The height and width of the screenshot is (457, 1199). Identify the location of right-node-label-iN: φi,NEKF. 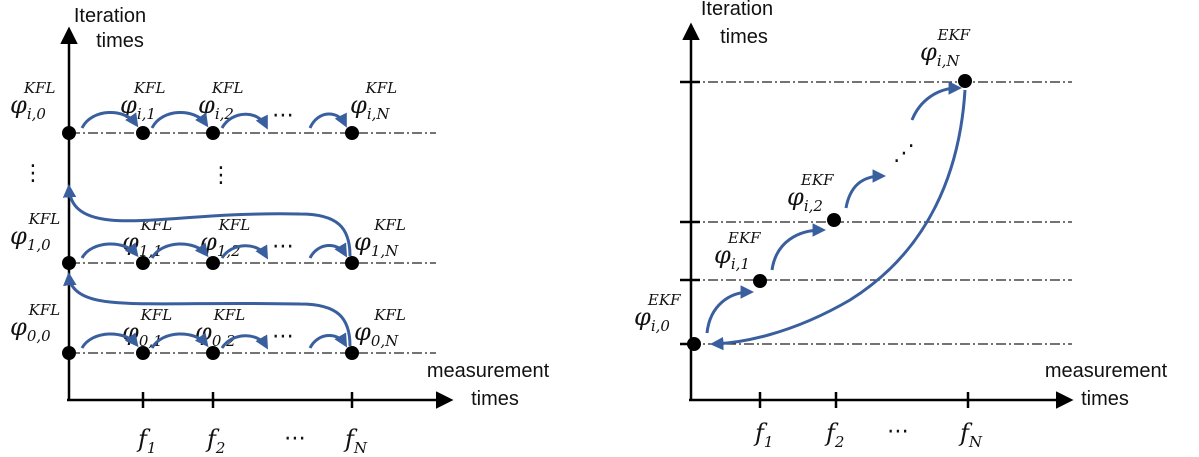
(945, 48).